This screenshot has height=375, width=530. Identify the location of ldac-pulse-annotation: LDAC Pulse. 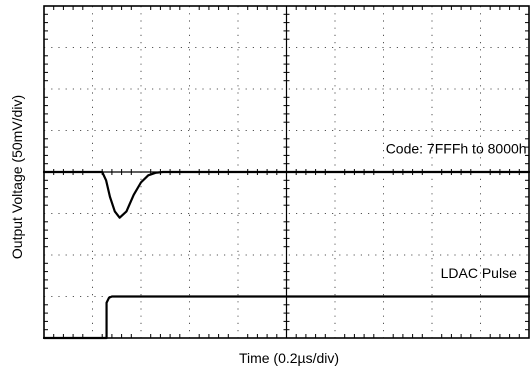
(479, 273).